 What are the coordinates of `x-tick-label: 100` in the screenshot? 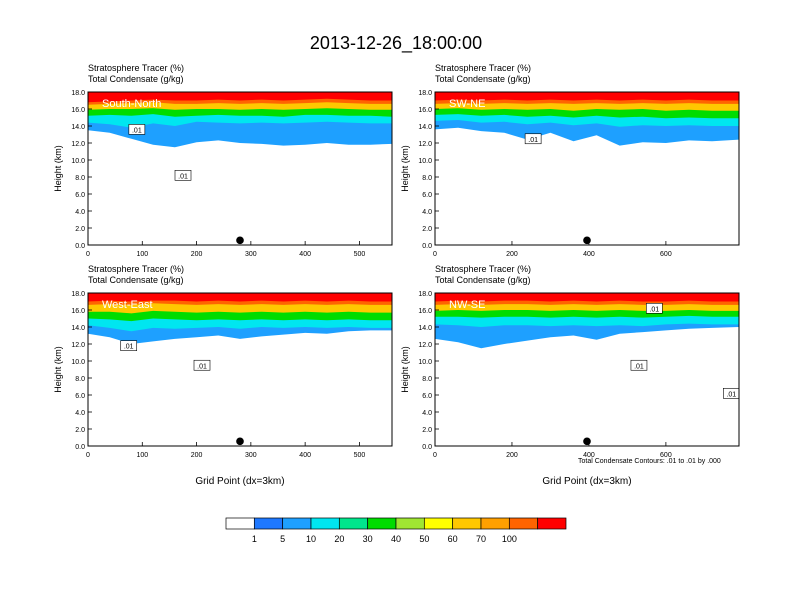 It's located at (142, 455).